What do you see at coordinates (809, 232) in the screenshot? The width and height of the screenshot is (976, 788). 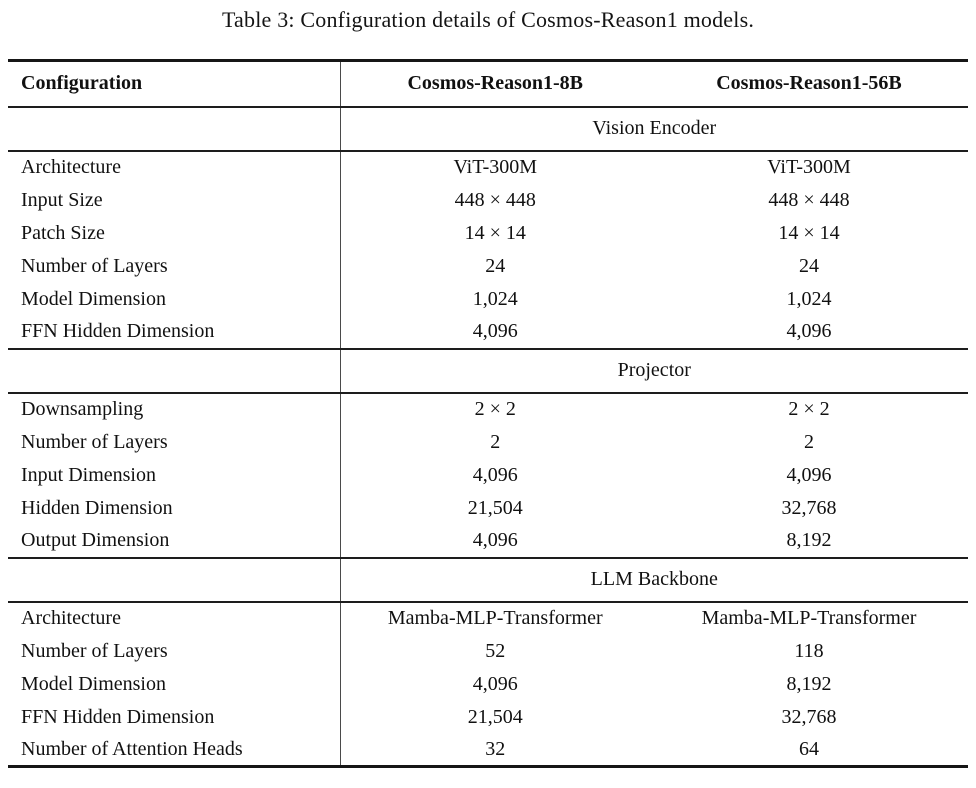 I see `cell-value-56b: 14 × 14` at bounding box center [809, 232].